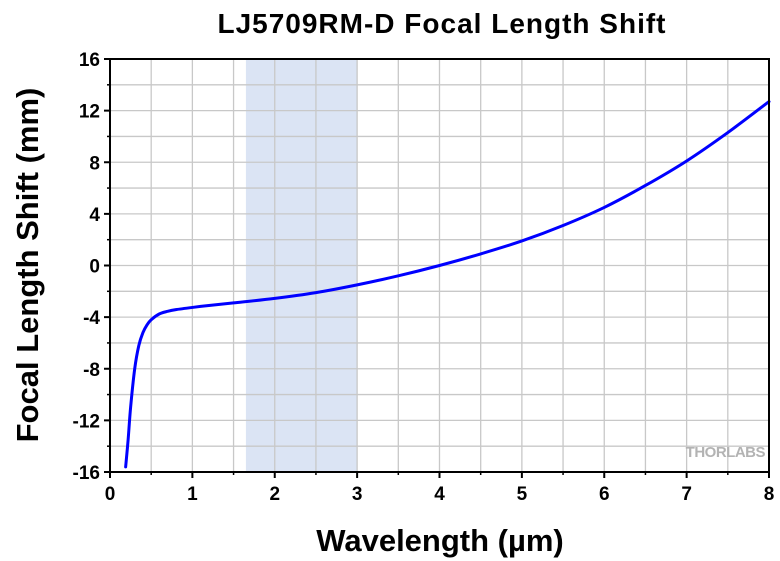 This screenshot has width=780, height=561. I want to click on x-tick-labels: 0 1 2 3 4 5 6 7 8, so click(440, 494).